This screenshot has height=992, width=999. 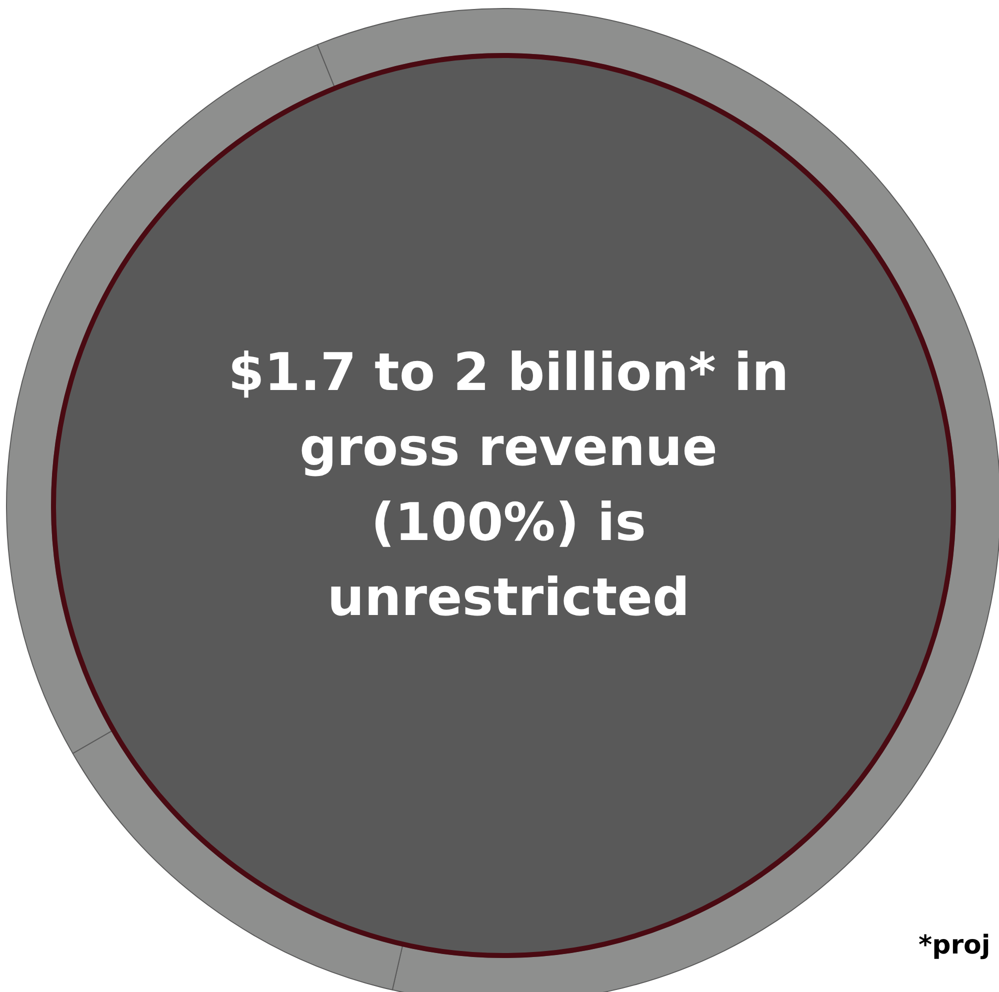 I want to click on text: *proj, so click(x=954, y=945).